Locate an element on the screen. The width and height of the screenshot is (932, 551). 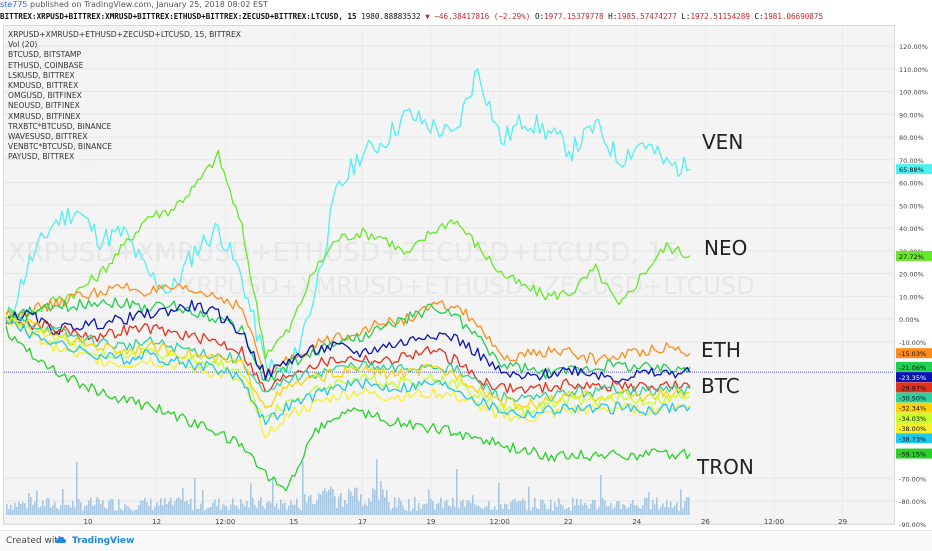
series-line-ltc is located at coordinates (348, 372).